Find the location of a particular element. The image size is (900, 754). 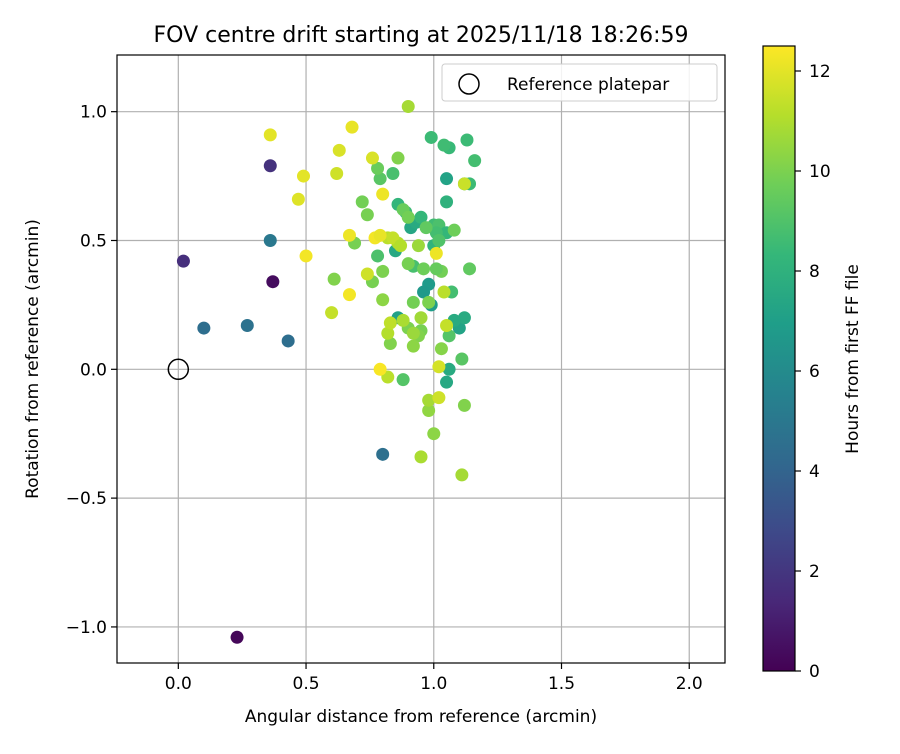

y-tick-label: 0.5 is located at coordinates (93, 241).